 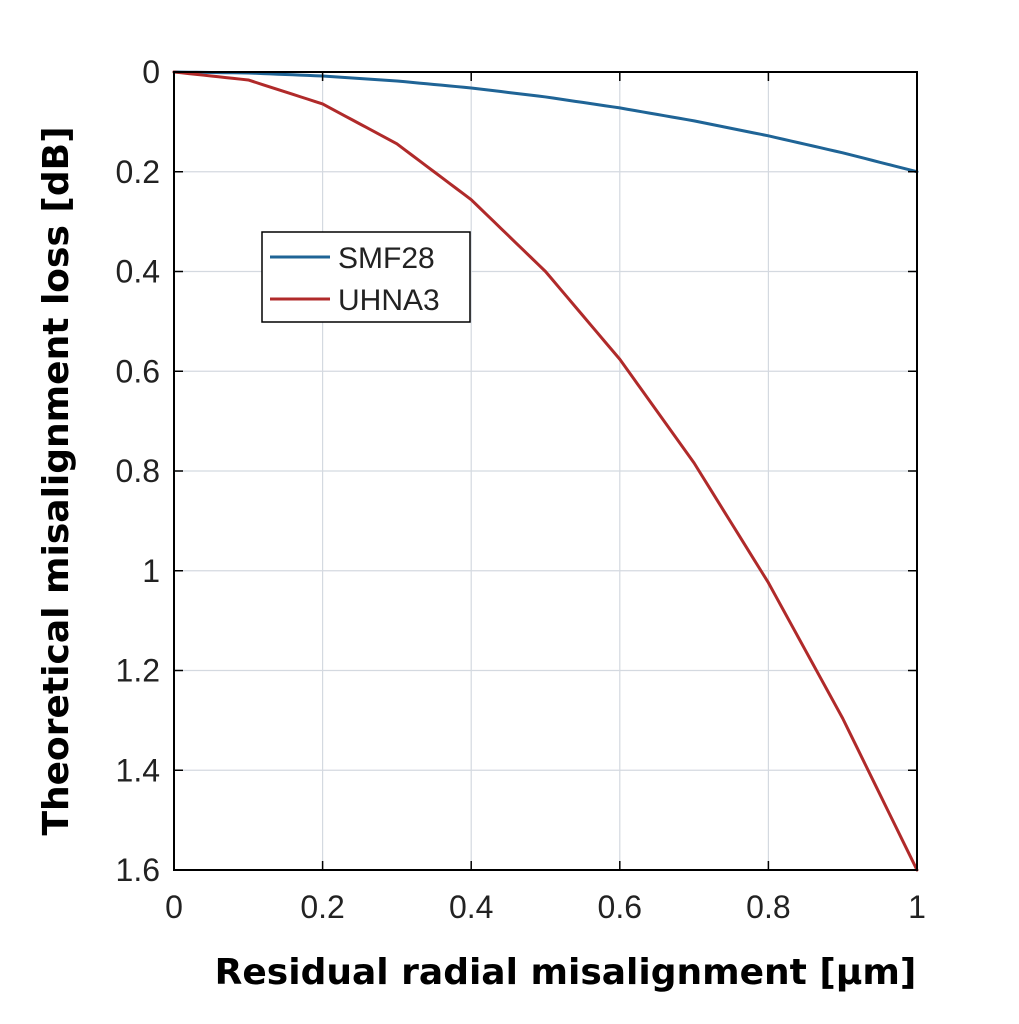 I want to click on x-tick-label: 0.8, so click(x=768, y=907).